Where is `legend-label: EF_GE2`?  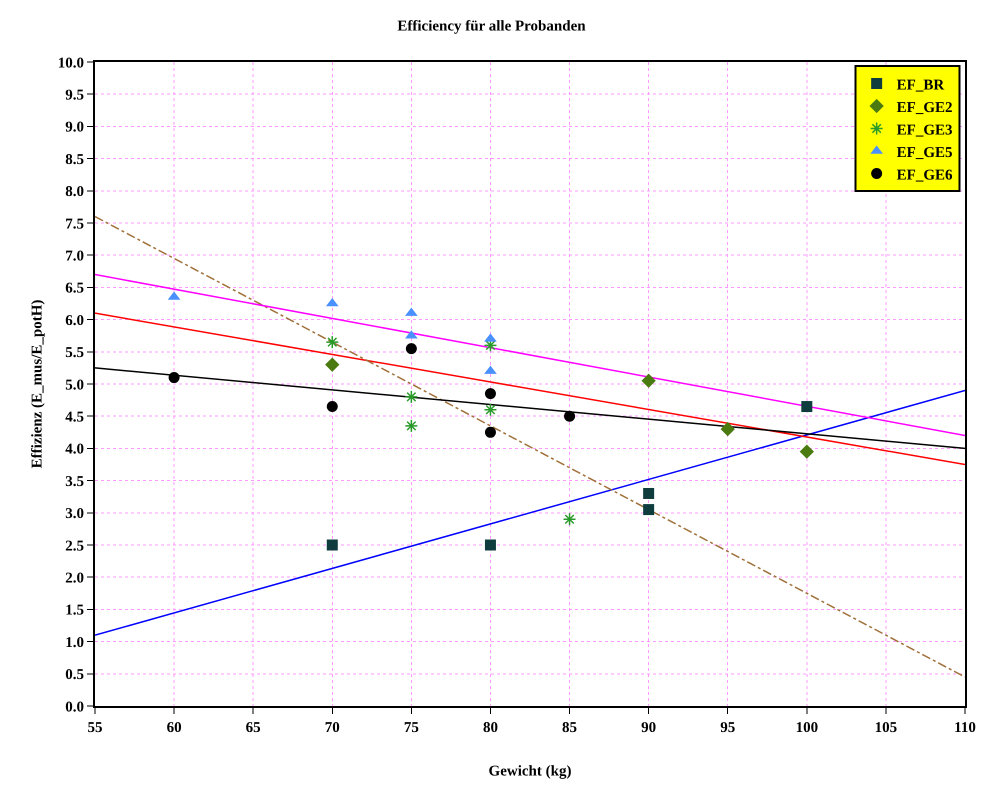 legend-label: EF_GE2 is located at coordinates (924, 108).